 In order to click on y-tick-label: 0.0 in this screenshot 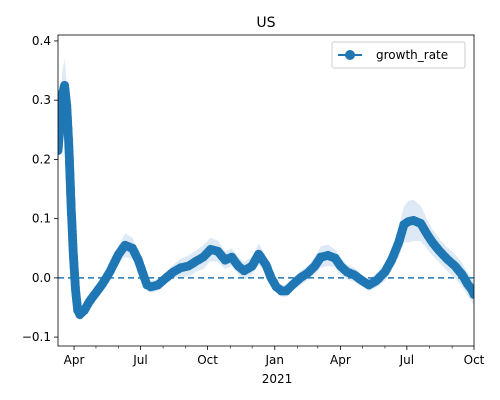, I will do `click(41, 278)`.